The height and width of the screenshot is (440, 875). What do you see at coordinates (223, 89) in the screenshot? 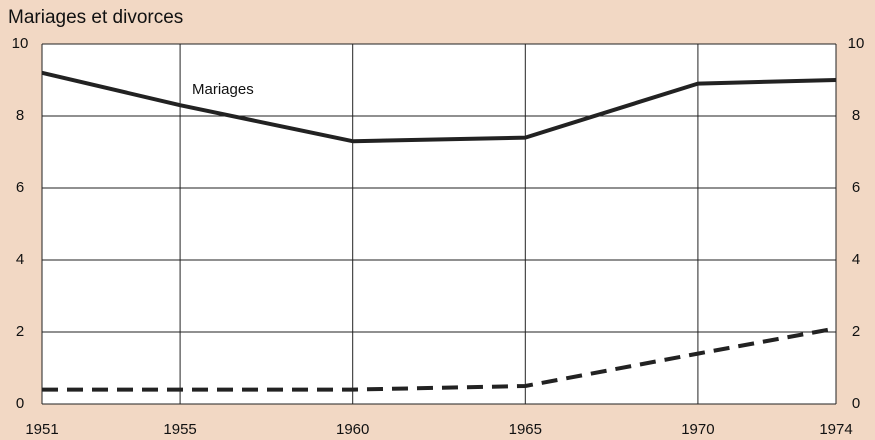
I see `series-annotation: Mariages` at bounding box center [223, 89].